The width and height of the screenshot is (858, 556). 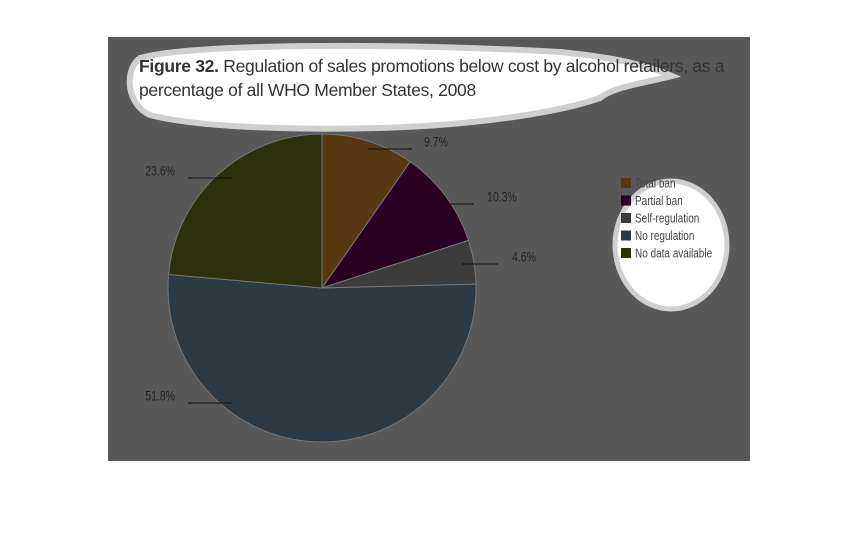 What do you see at coordinates (179, 66) in the screenshot?
I see `figure-label: Figure 32.` at bounding box center [179, 66].